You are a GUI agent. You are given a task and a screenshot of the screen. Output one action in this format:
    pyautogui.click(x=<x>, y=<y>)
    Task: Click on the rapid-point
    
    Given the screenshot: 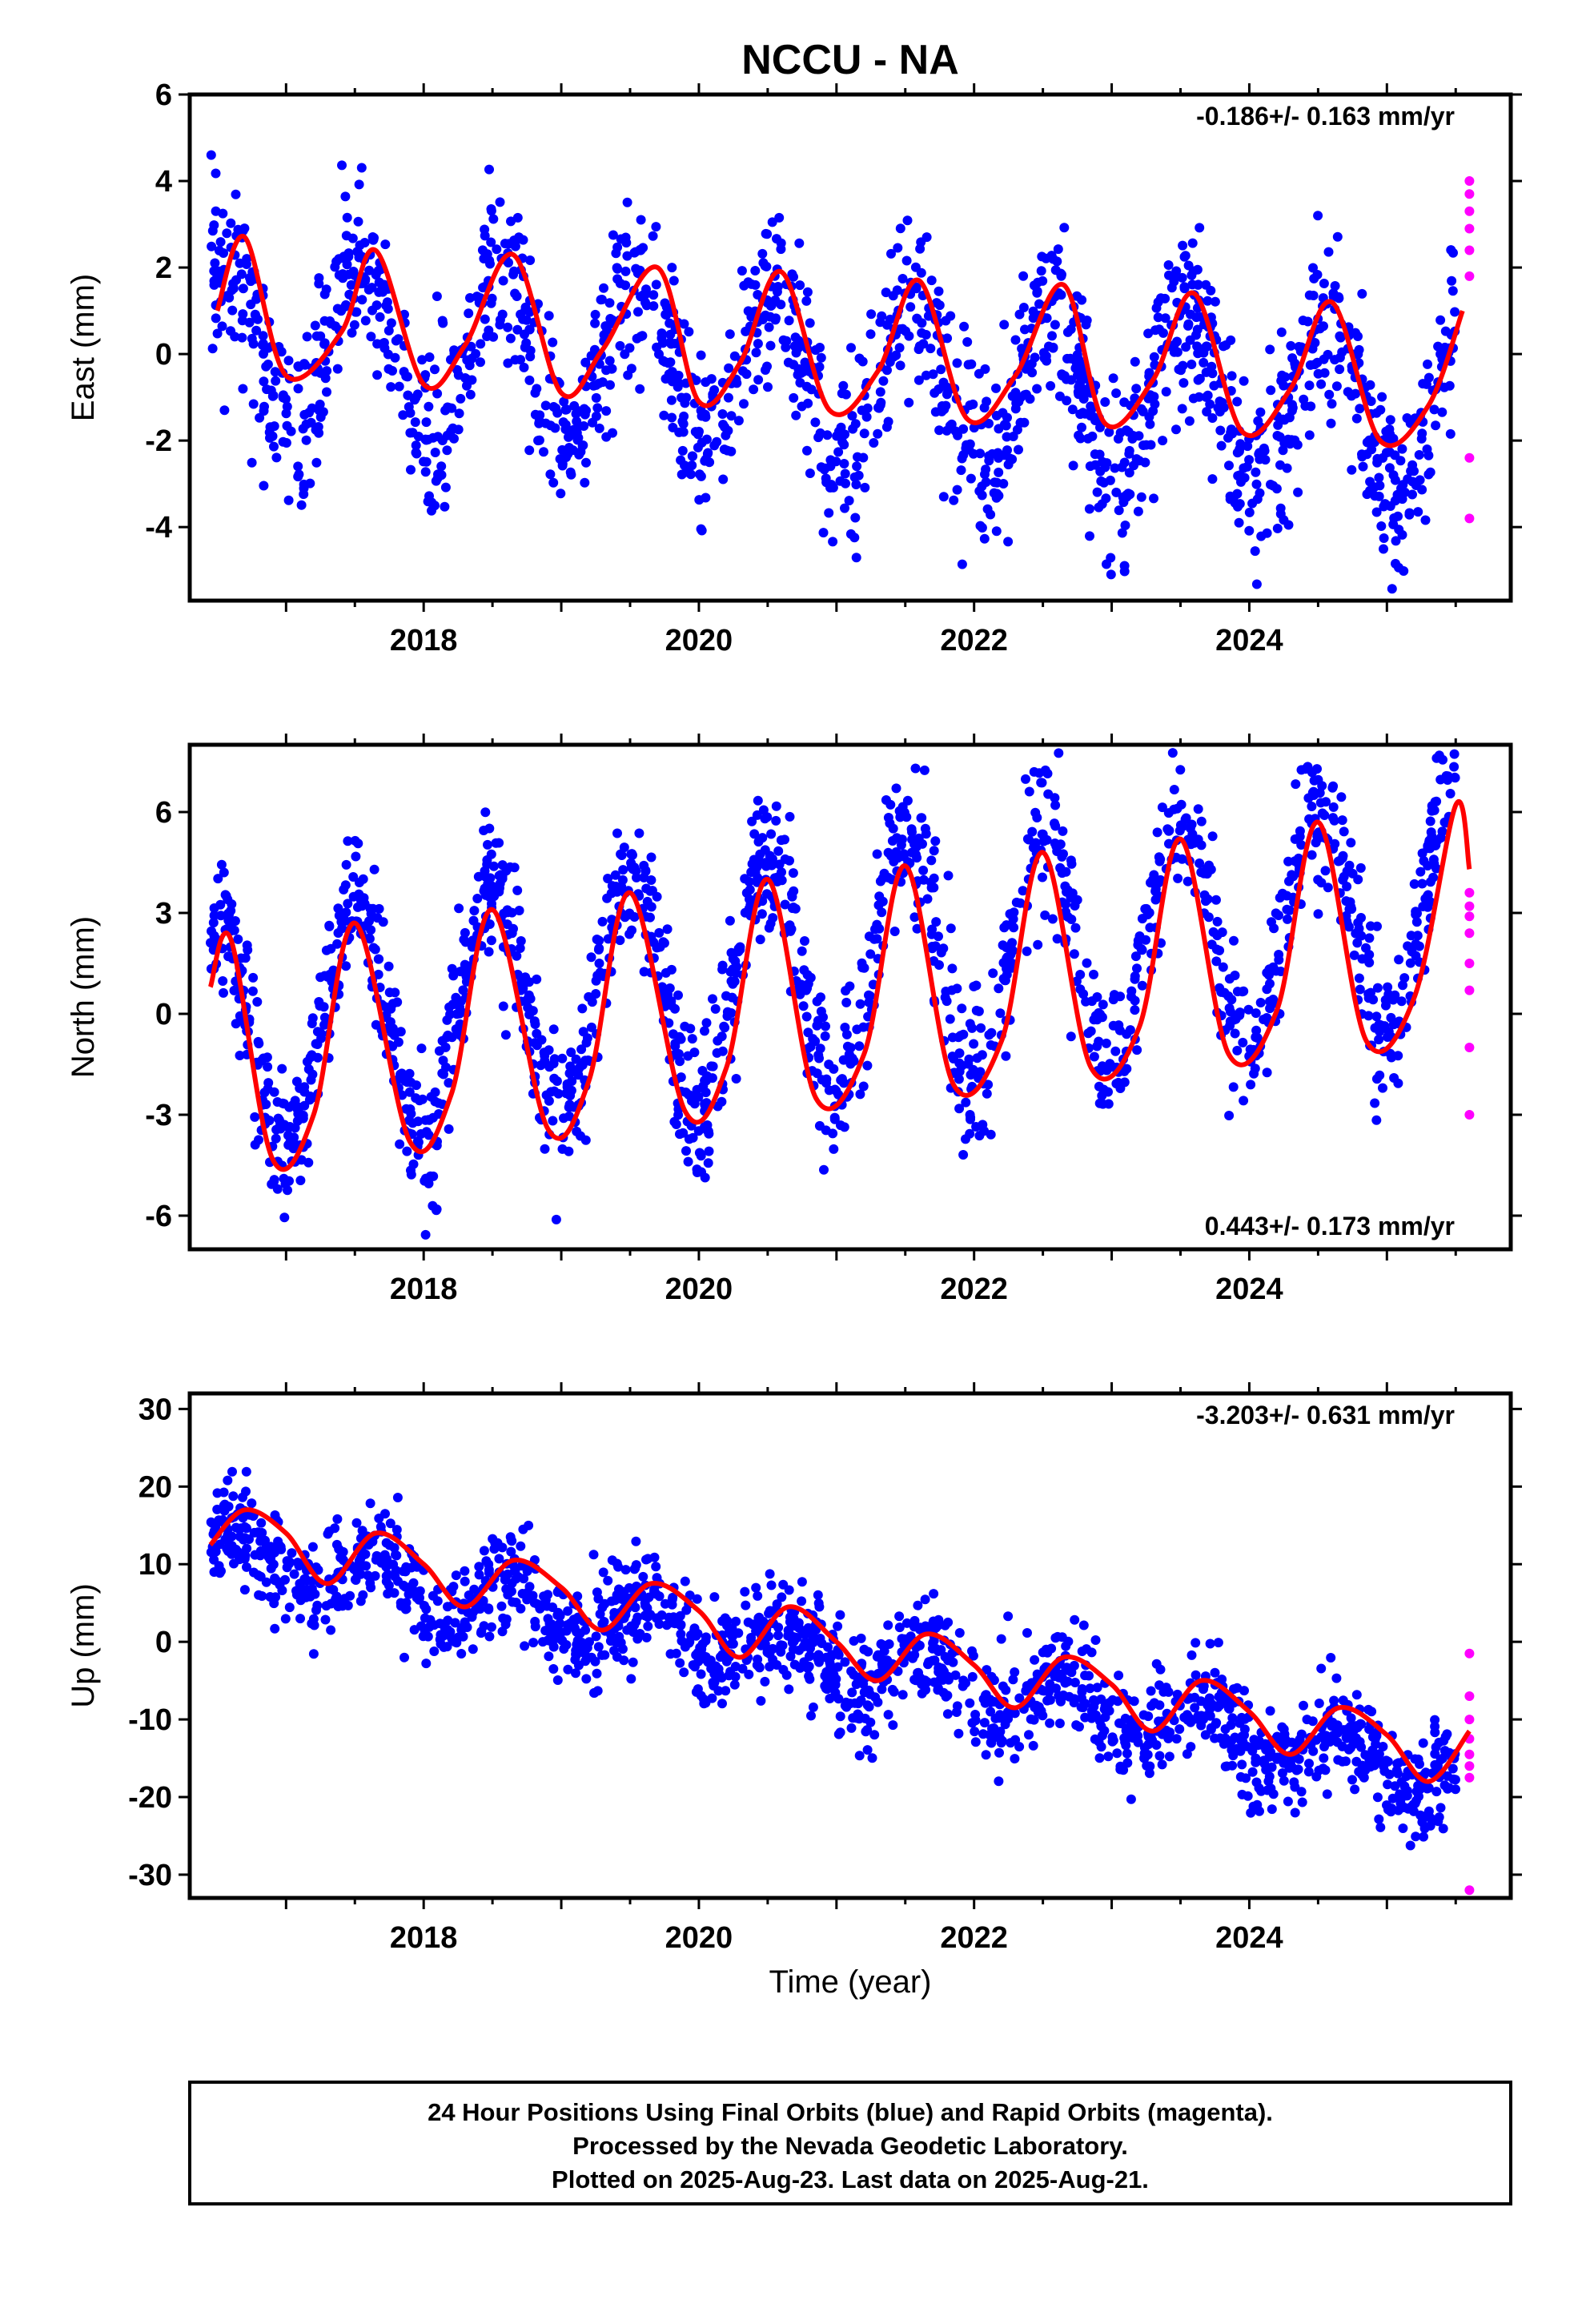 What is the action you would take?
    pyautogui.click(x=1469, y=990)
    